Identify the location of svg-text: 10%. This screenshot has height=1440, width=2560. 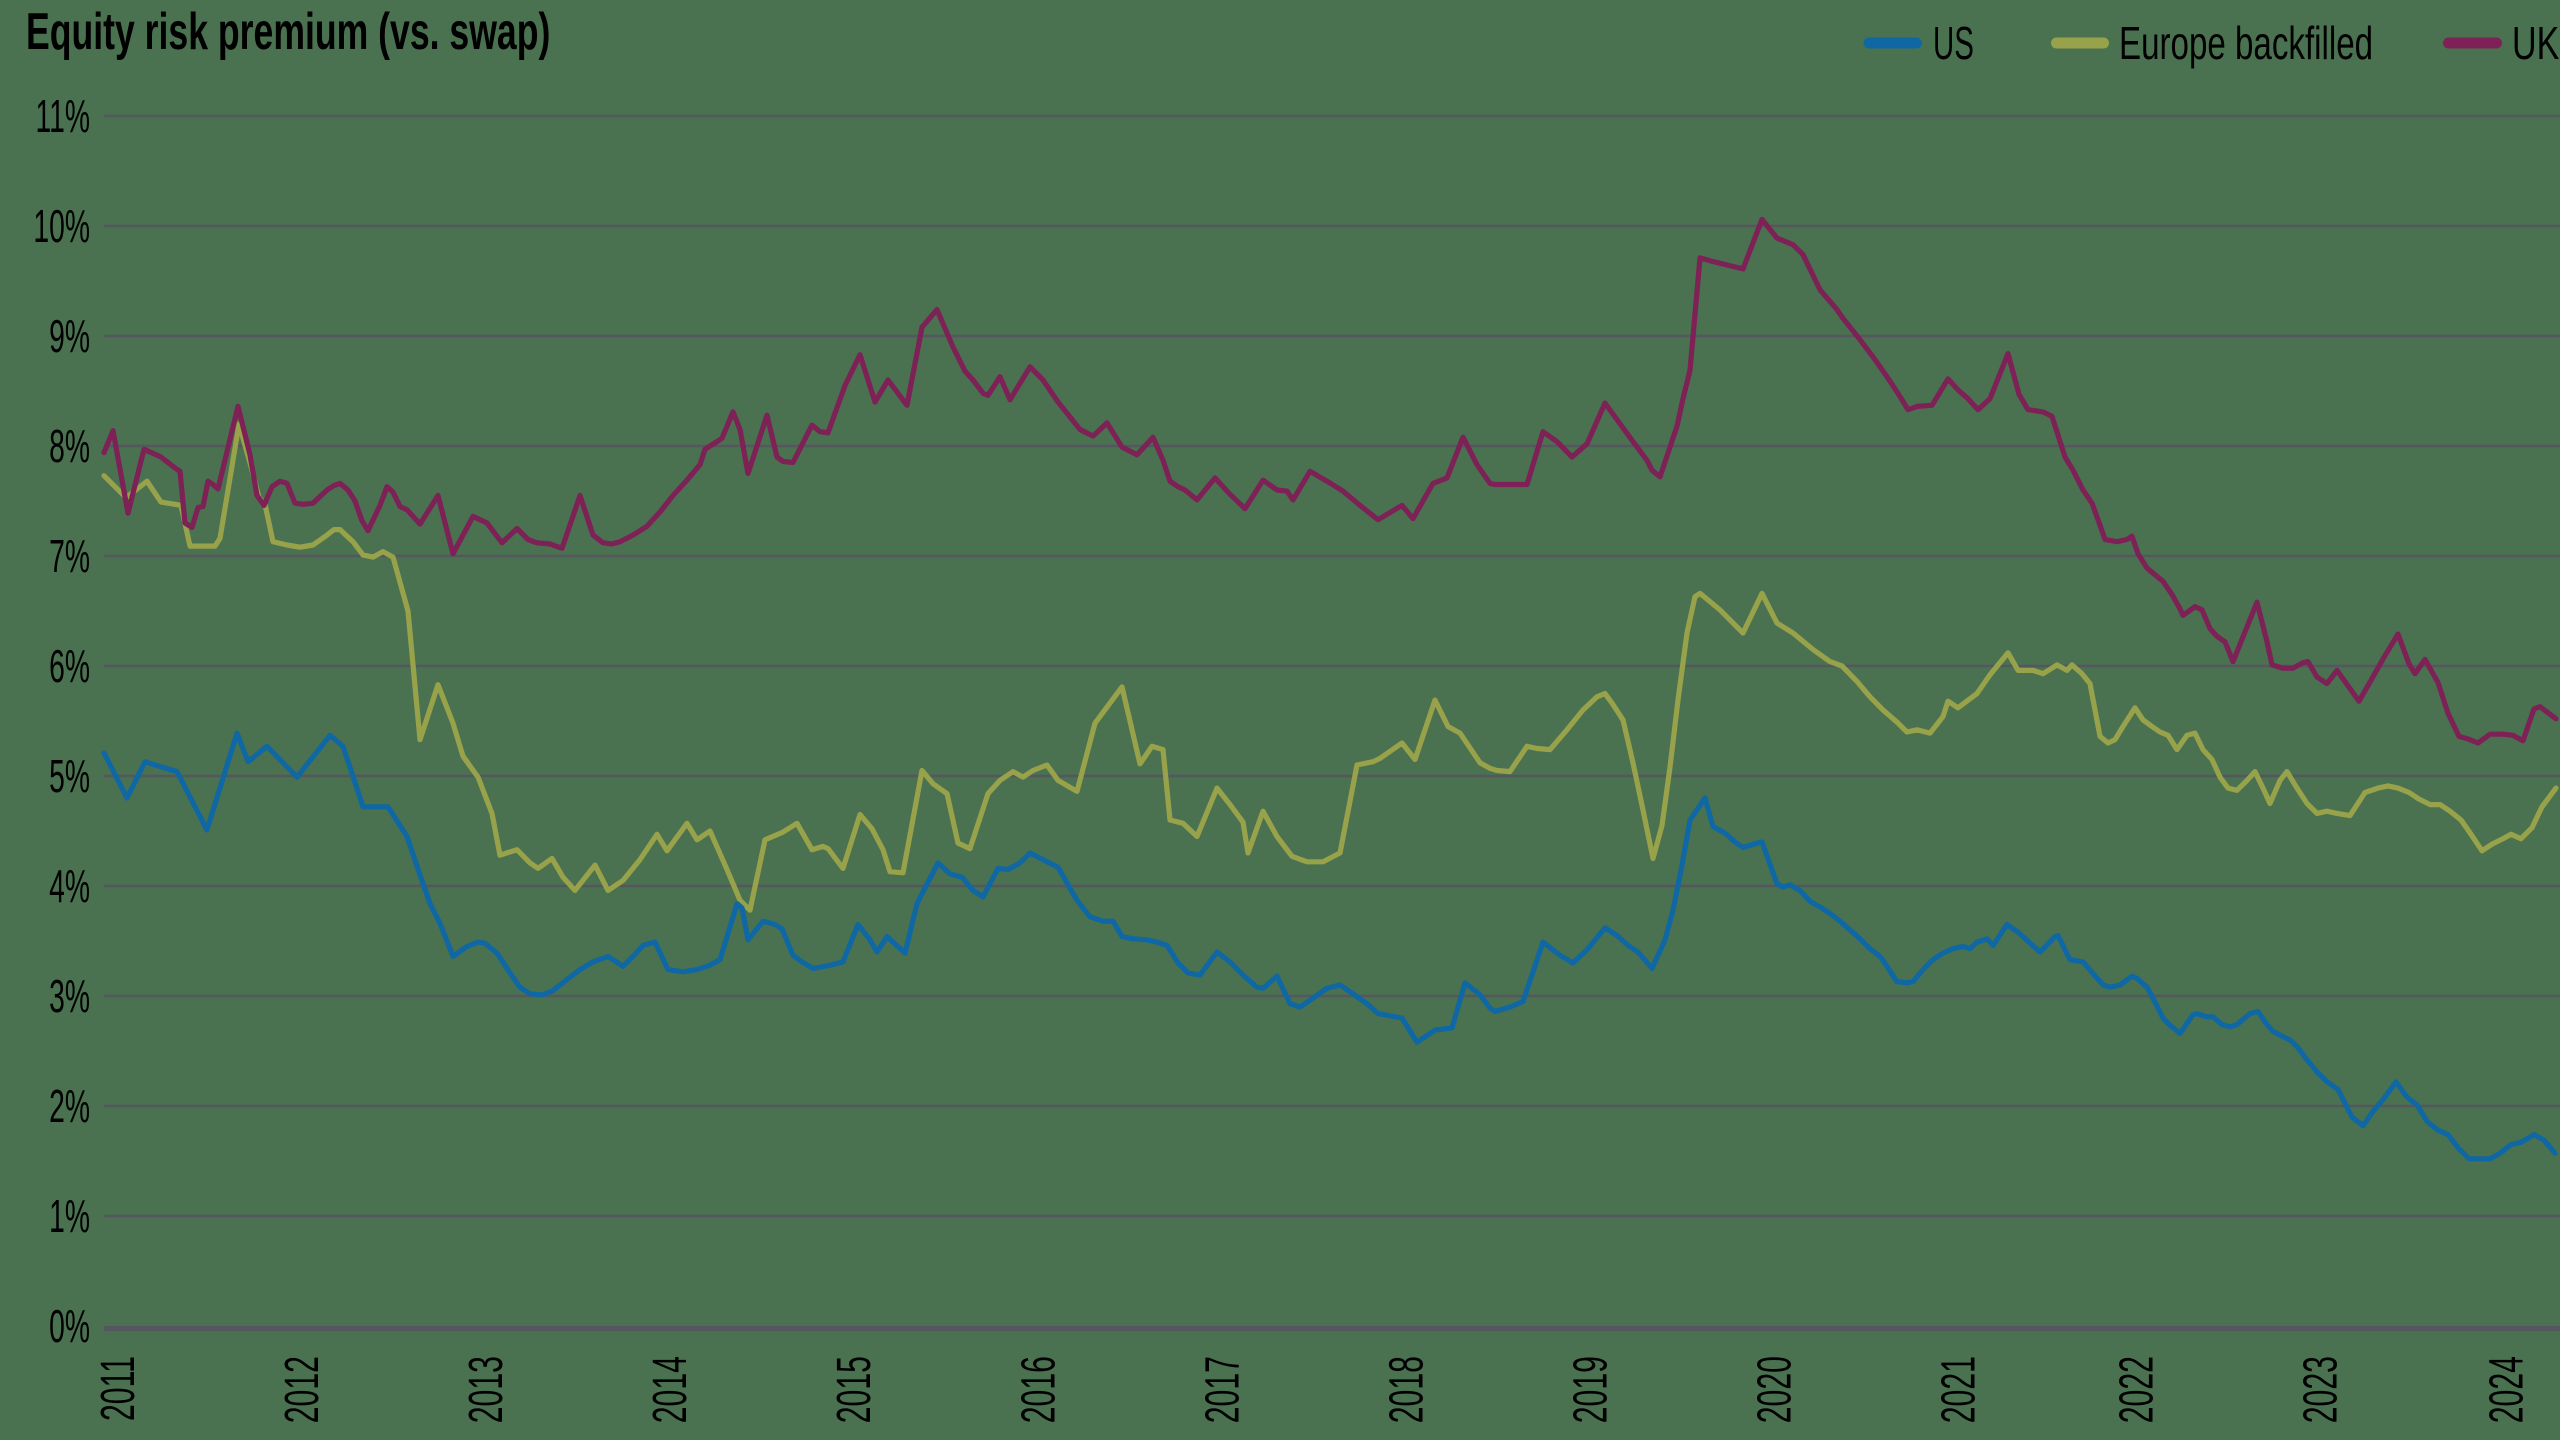
(61, 227).